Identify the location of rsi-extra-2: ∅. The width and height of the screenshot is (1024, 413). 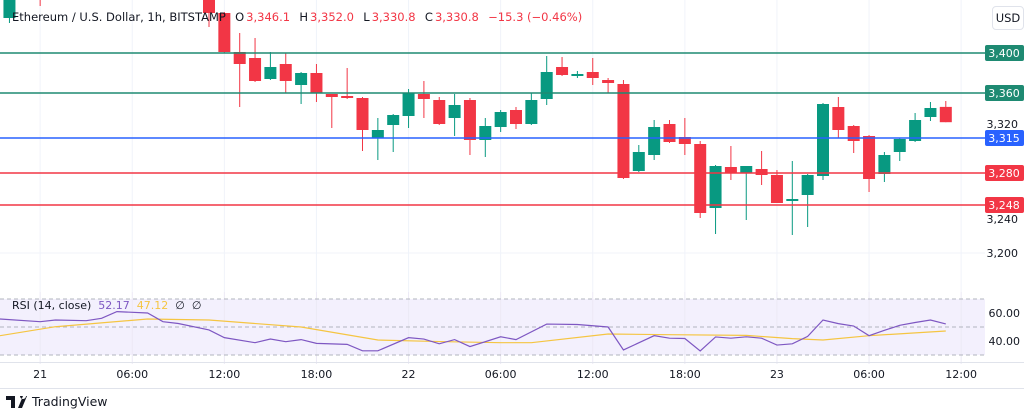
(196, 305).